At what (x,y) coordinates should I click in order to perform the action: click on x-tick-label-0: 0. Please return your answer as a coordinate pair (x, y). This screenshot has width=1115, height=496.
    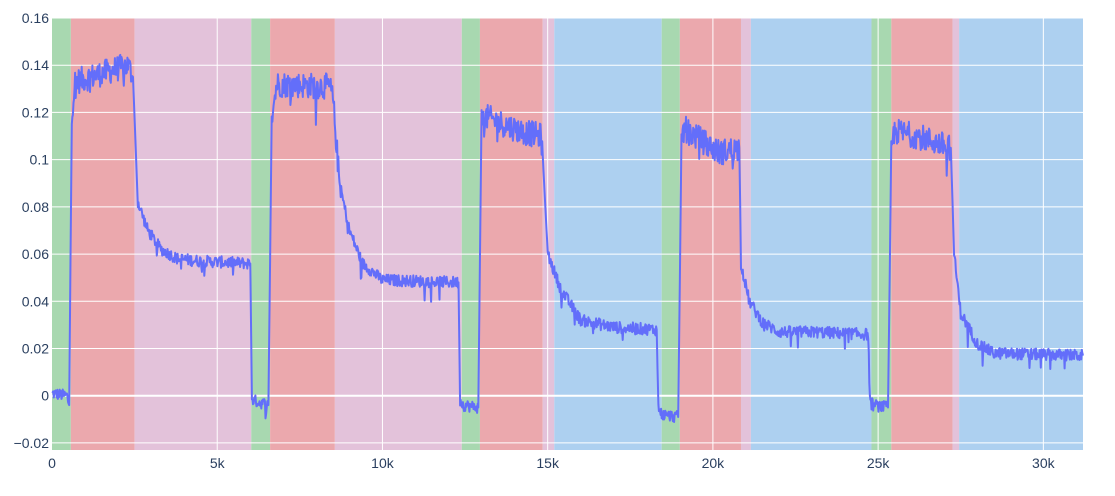
    Looking at the image, I should click on (52, 463).